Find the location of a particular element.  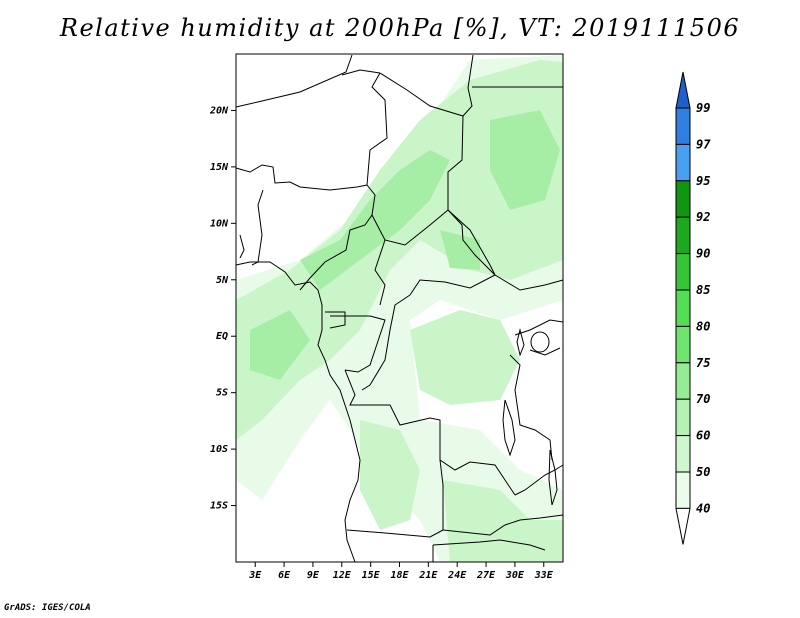

lat-tick-label: 5N is located at coordinates (222, 280).